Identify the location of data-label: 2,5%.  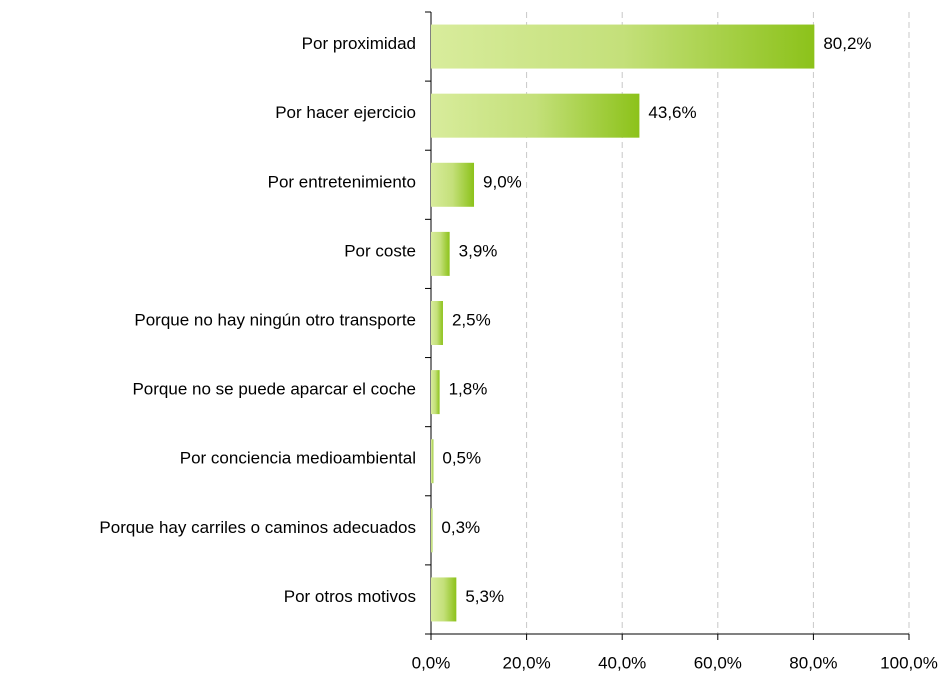
(471, 319).